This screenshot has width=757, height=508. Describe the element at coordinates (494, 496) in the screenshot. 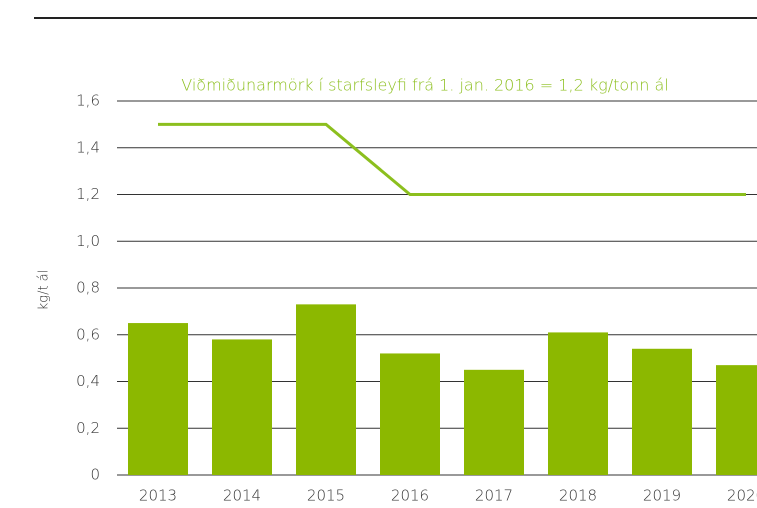

I see `x-tick-label: 2017` at that location.